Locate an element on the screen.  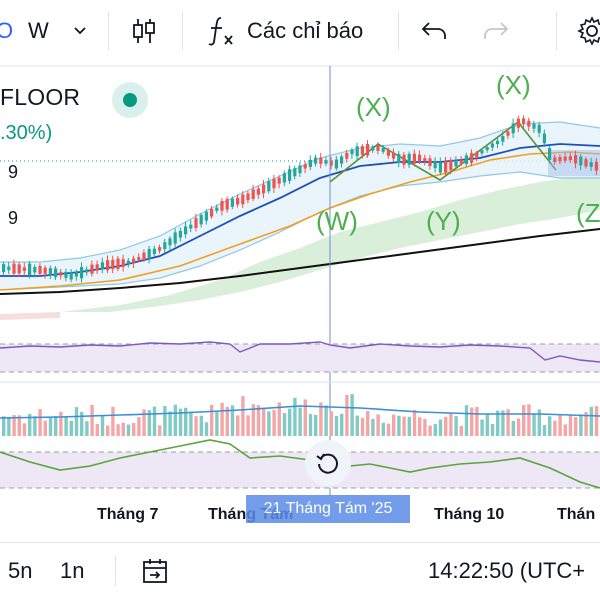
go-to-date-button is located at coordinates (155, 571).